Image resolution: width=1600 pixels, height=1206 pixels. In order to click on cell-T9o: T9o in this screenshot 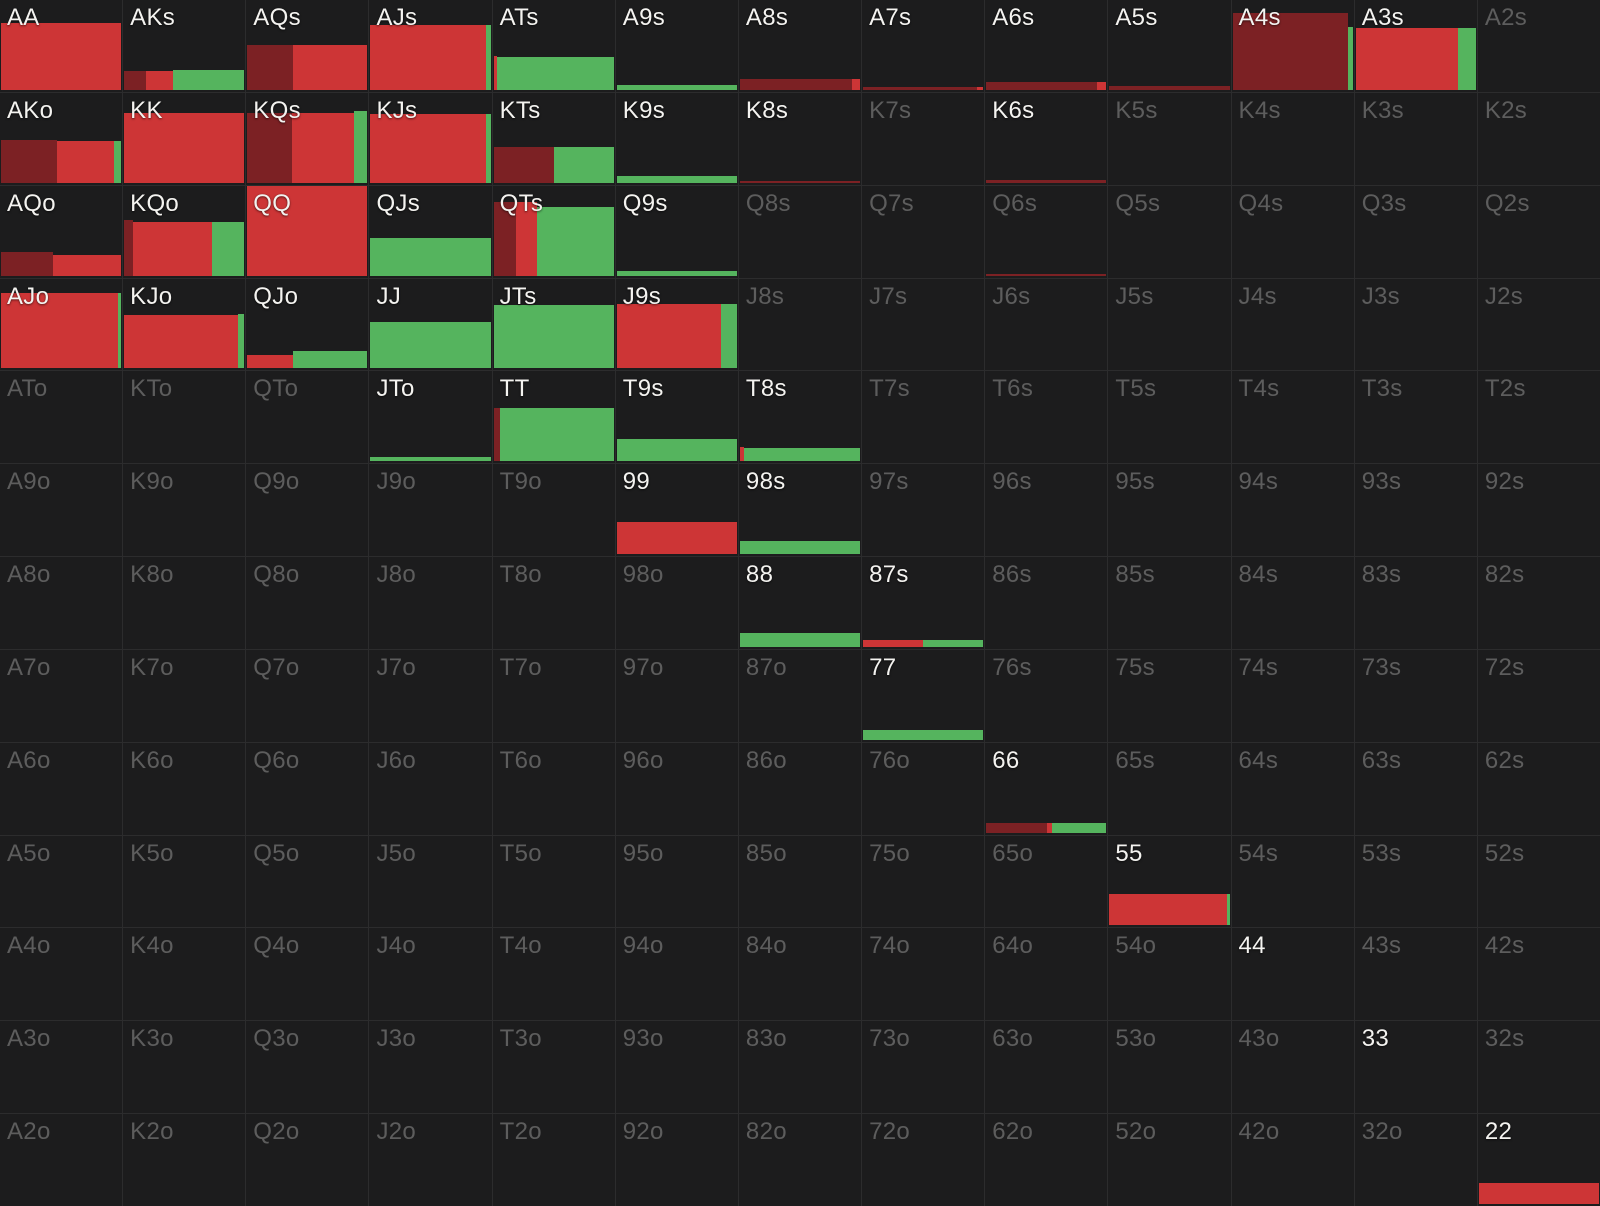, I will do `click(553, 510)`.